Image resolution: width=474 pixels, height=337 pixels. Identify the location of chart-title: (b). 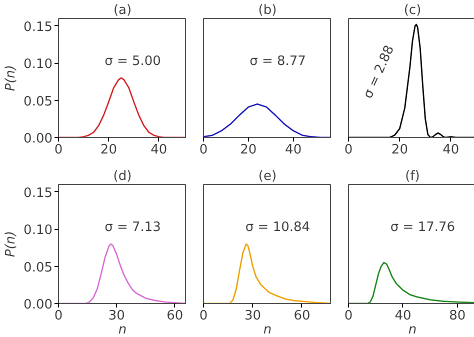
(267, 10).